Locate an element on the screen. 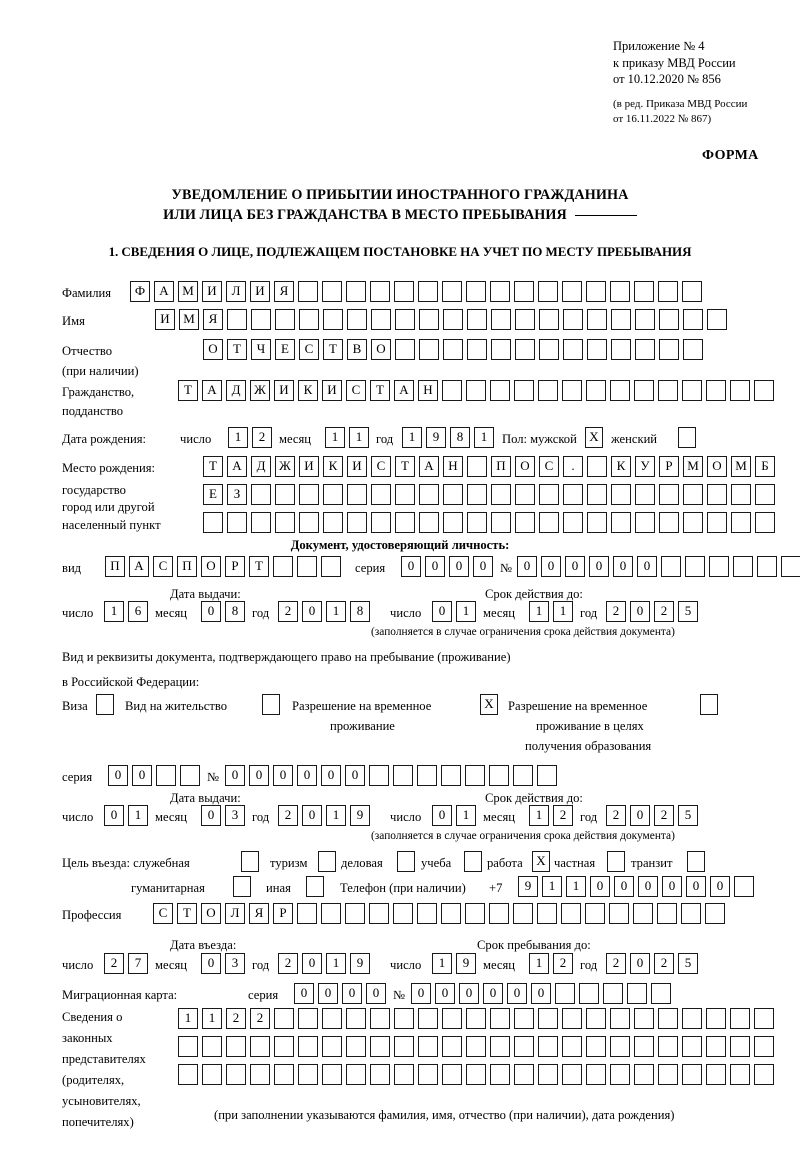  citizenship-cell: Т is located at coordinates (188, 390).